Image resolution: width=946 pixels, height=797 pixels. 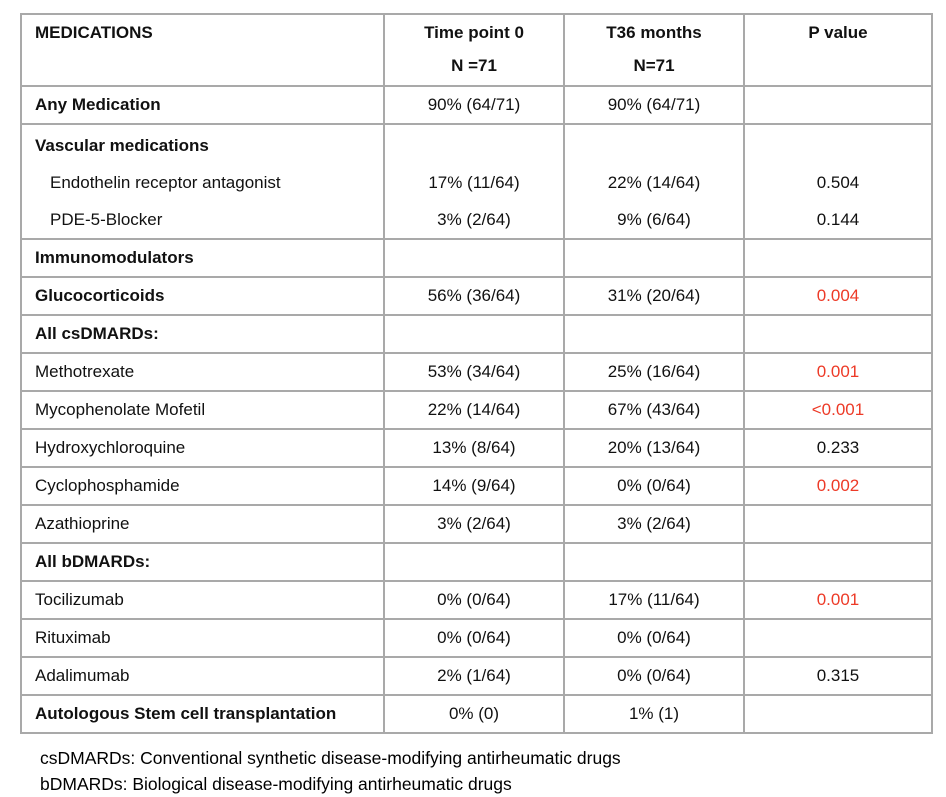 I want to click on medication-cell: Azathioprine, so click(x=202, y=524).